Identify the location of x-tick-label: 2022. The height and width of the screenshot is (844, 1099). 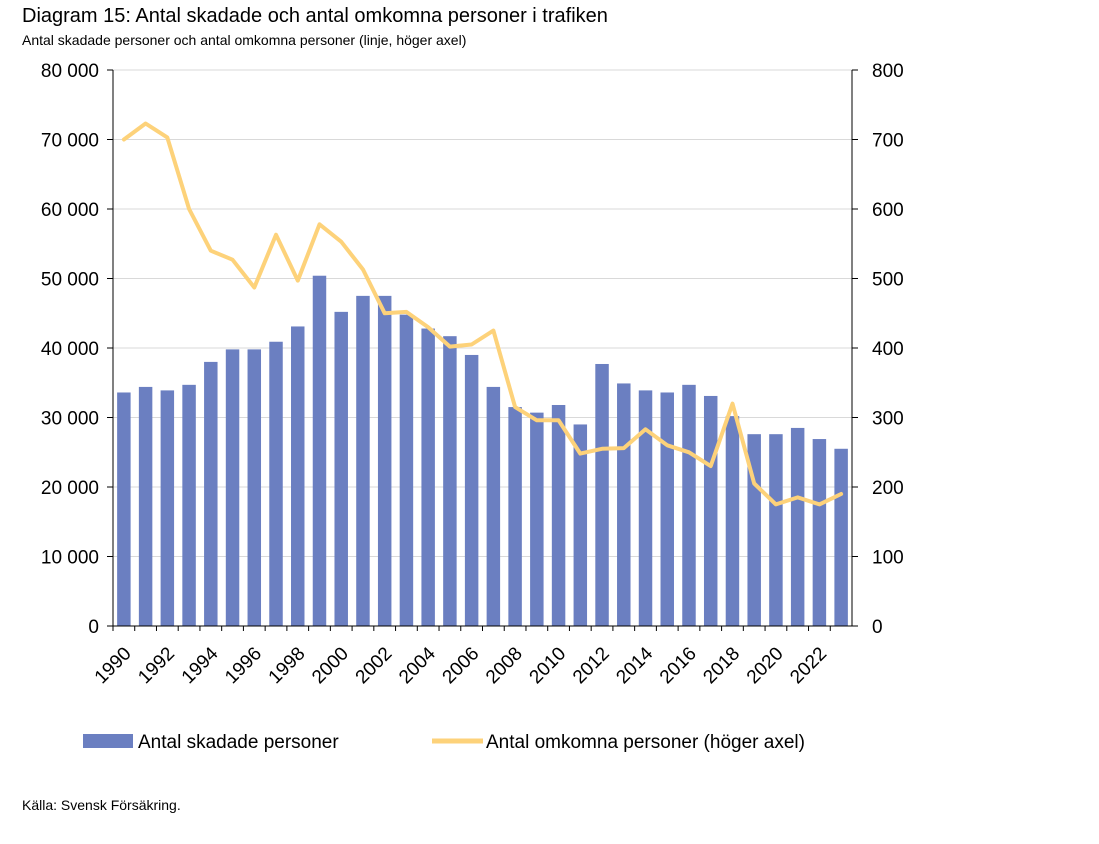
(808, 665).